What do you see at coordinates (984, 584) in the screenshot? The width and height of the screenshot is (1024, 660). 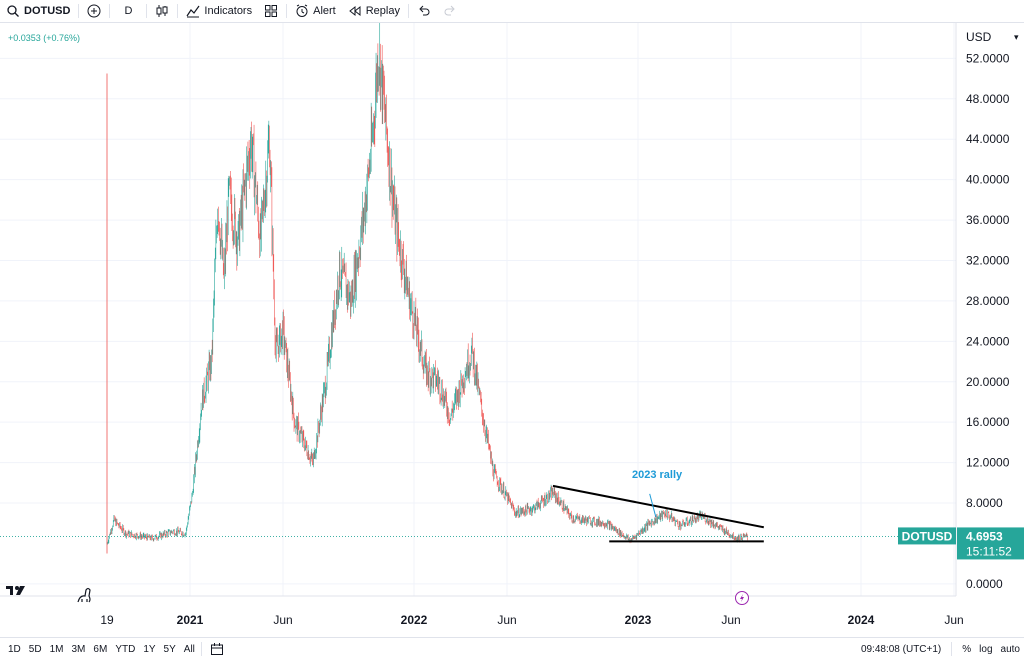 I see `y-tick-label: 0.0000` at bounding box center [984, 584].